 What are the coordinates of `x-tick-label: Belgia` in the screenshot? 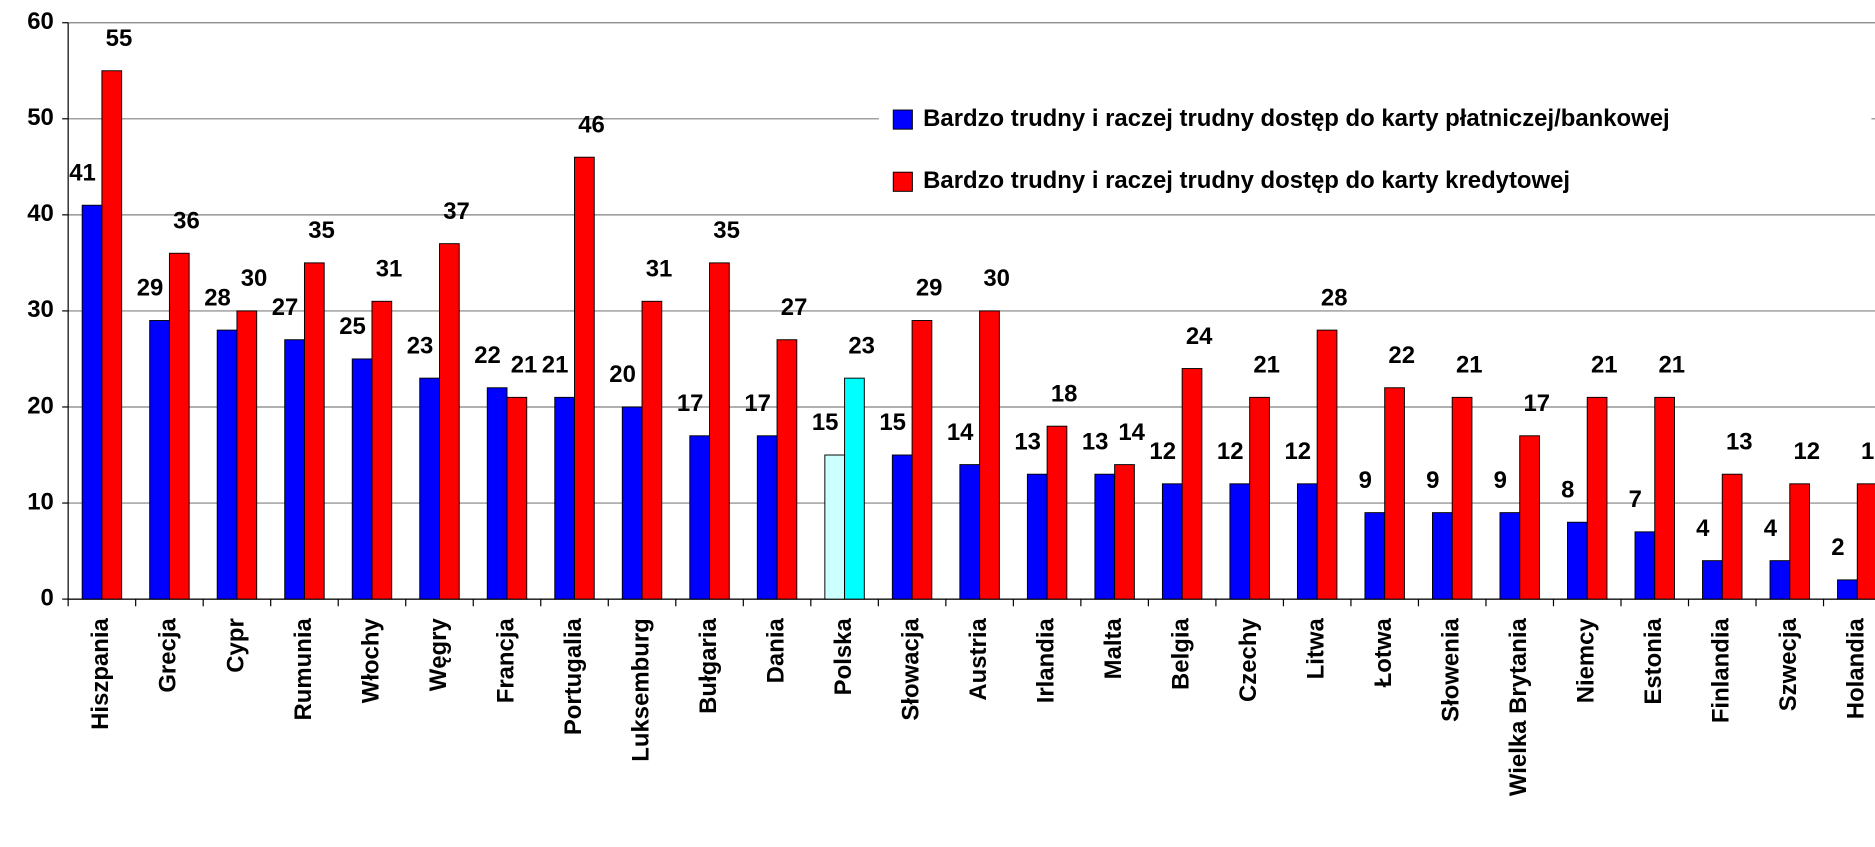 It's located at (1180, 654).